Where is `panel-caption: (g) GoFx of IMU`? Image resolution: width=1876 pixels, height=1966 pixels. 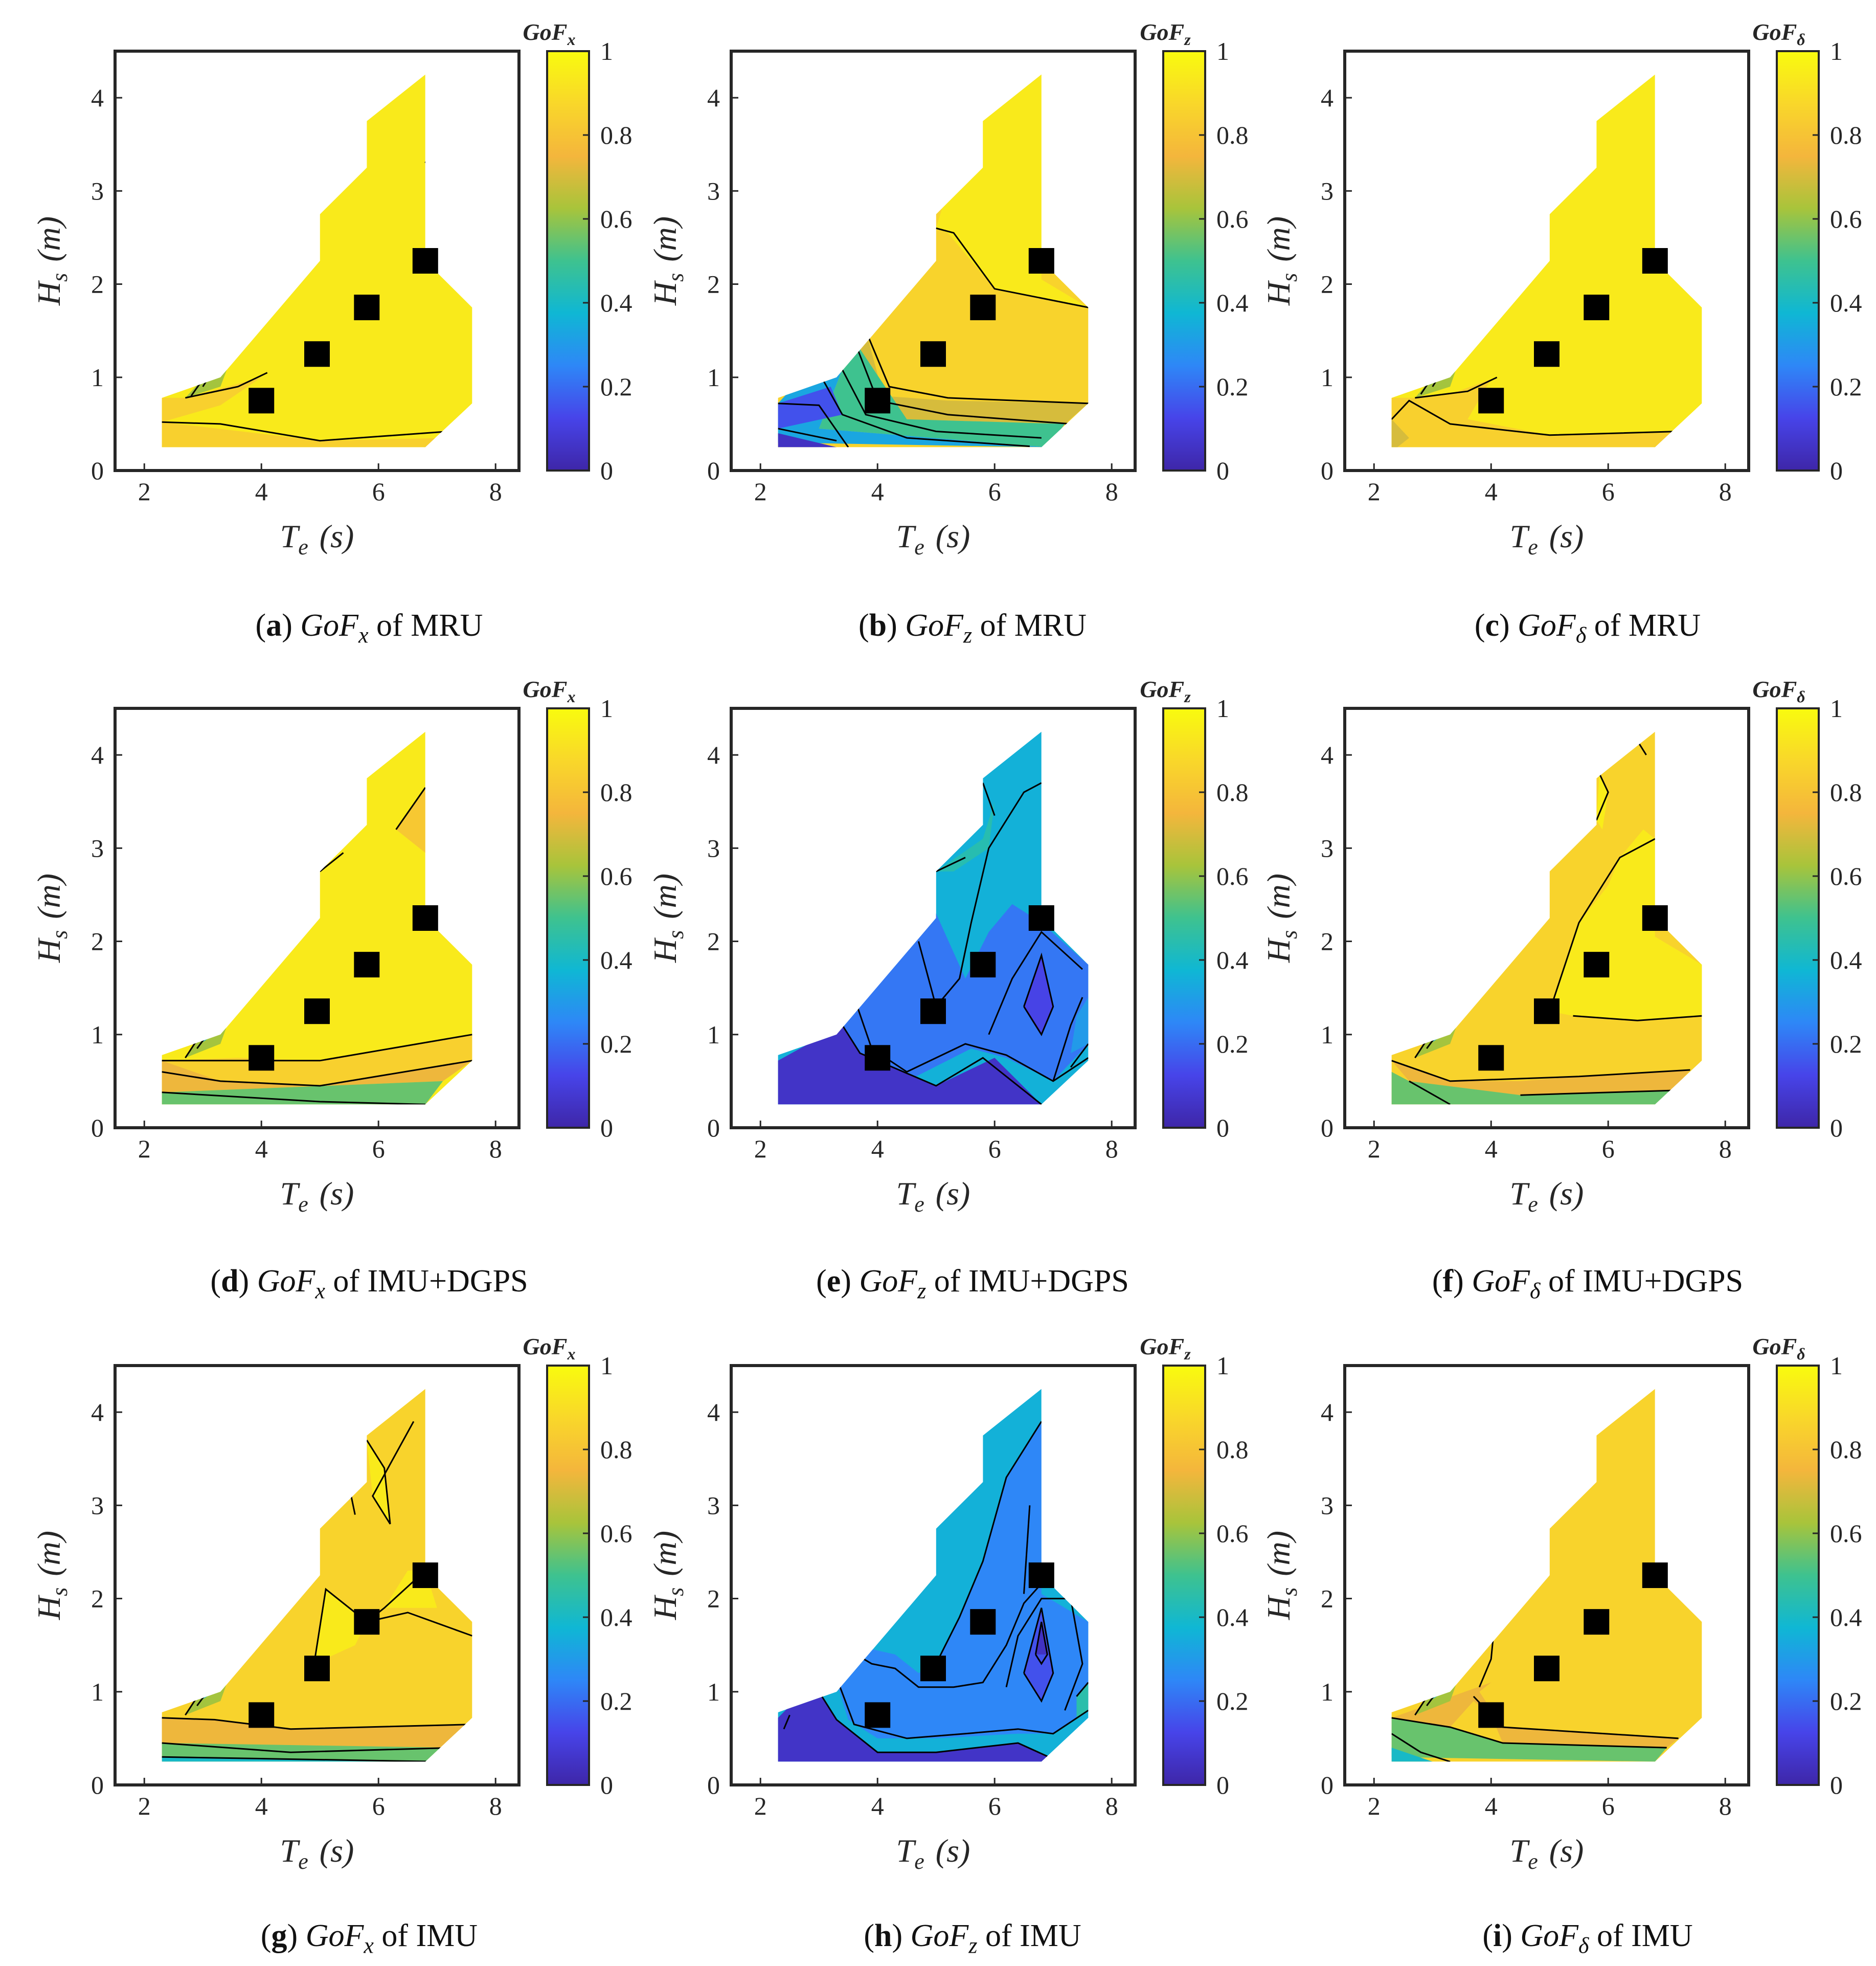 panel-caption: (g) GoFx of IMU is located at coordinates (369, 1938).